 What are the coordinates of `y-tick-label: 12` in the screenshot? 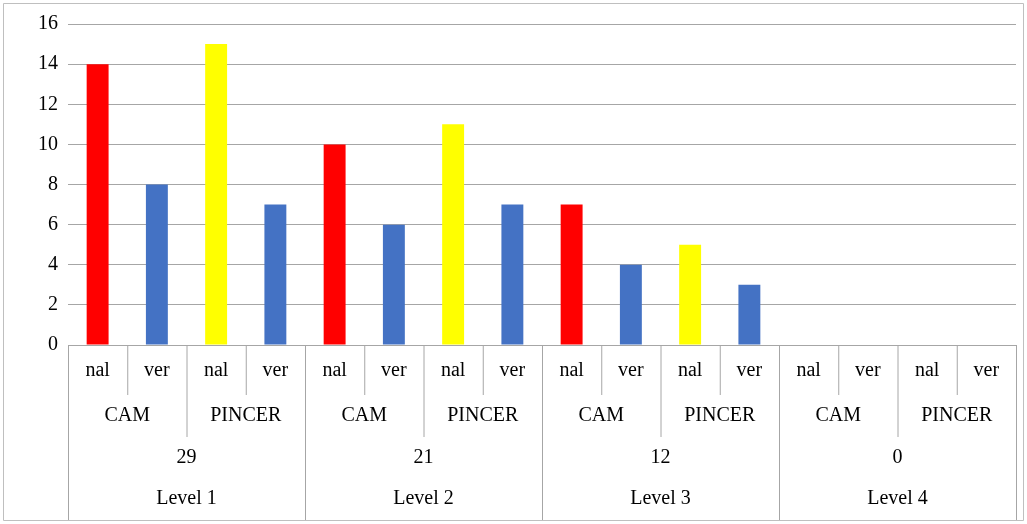 It's located at (48, 102).